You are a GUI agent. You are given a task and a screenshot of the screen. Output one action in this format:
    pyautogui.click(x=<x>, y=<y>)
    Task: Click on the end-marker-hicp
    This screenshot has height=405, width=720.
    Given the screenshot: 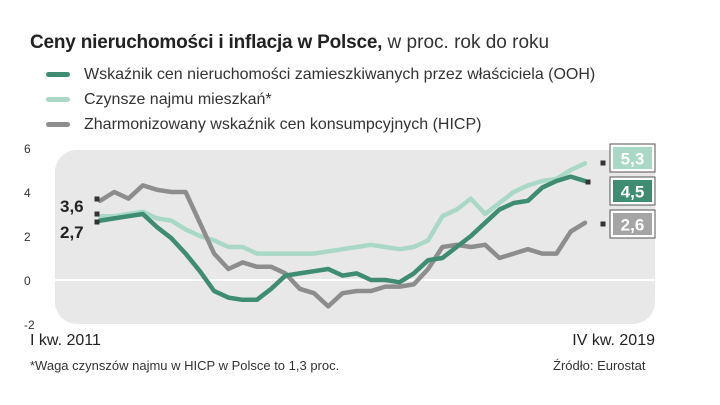 What is the action you would take?
    pyautogui.click(x=603, y=224)
    